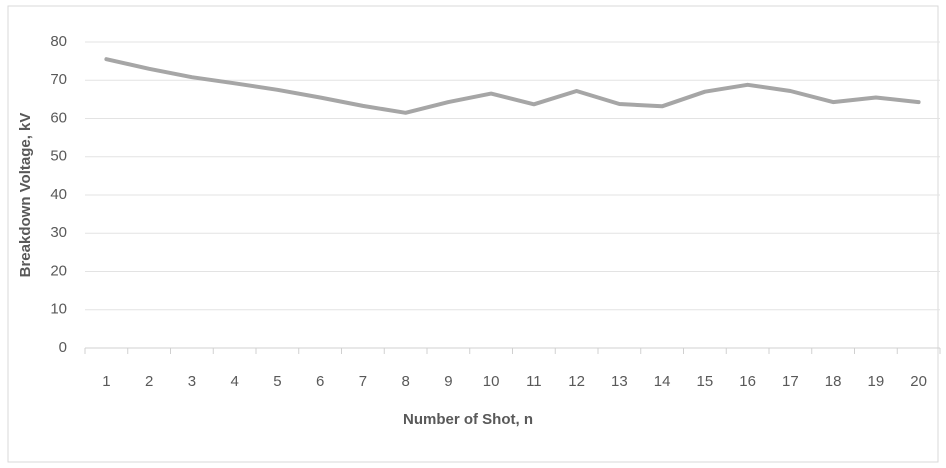  I want to click on x-tick-label: 17, so click(790, 381).